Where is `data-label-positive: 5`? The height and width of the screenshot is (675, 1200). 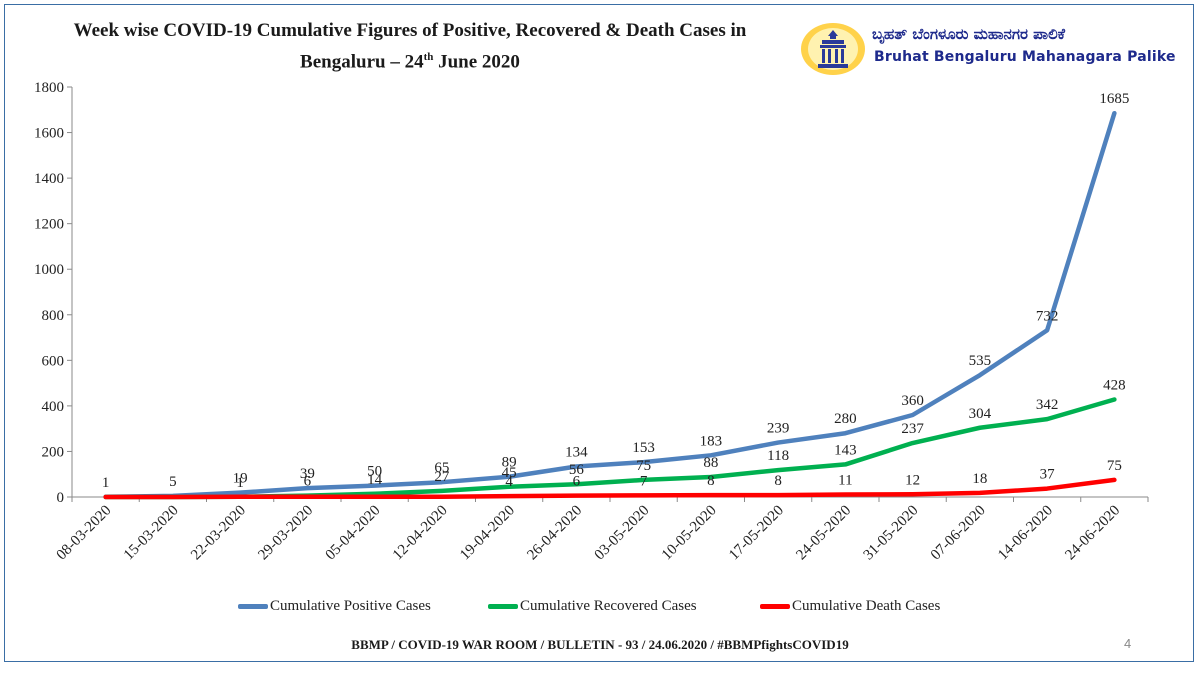
data-label-positive: 5 is located at coordinates (173, 482).